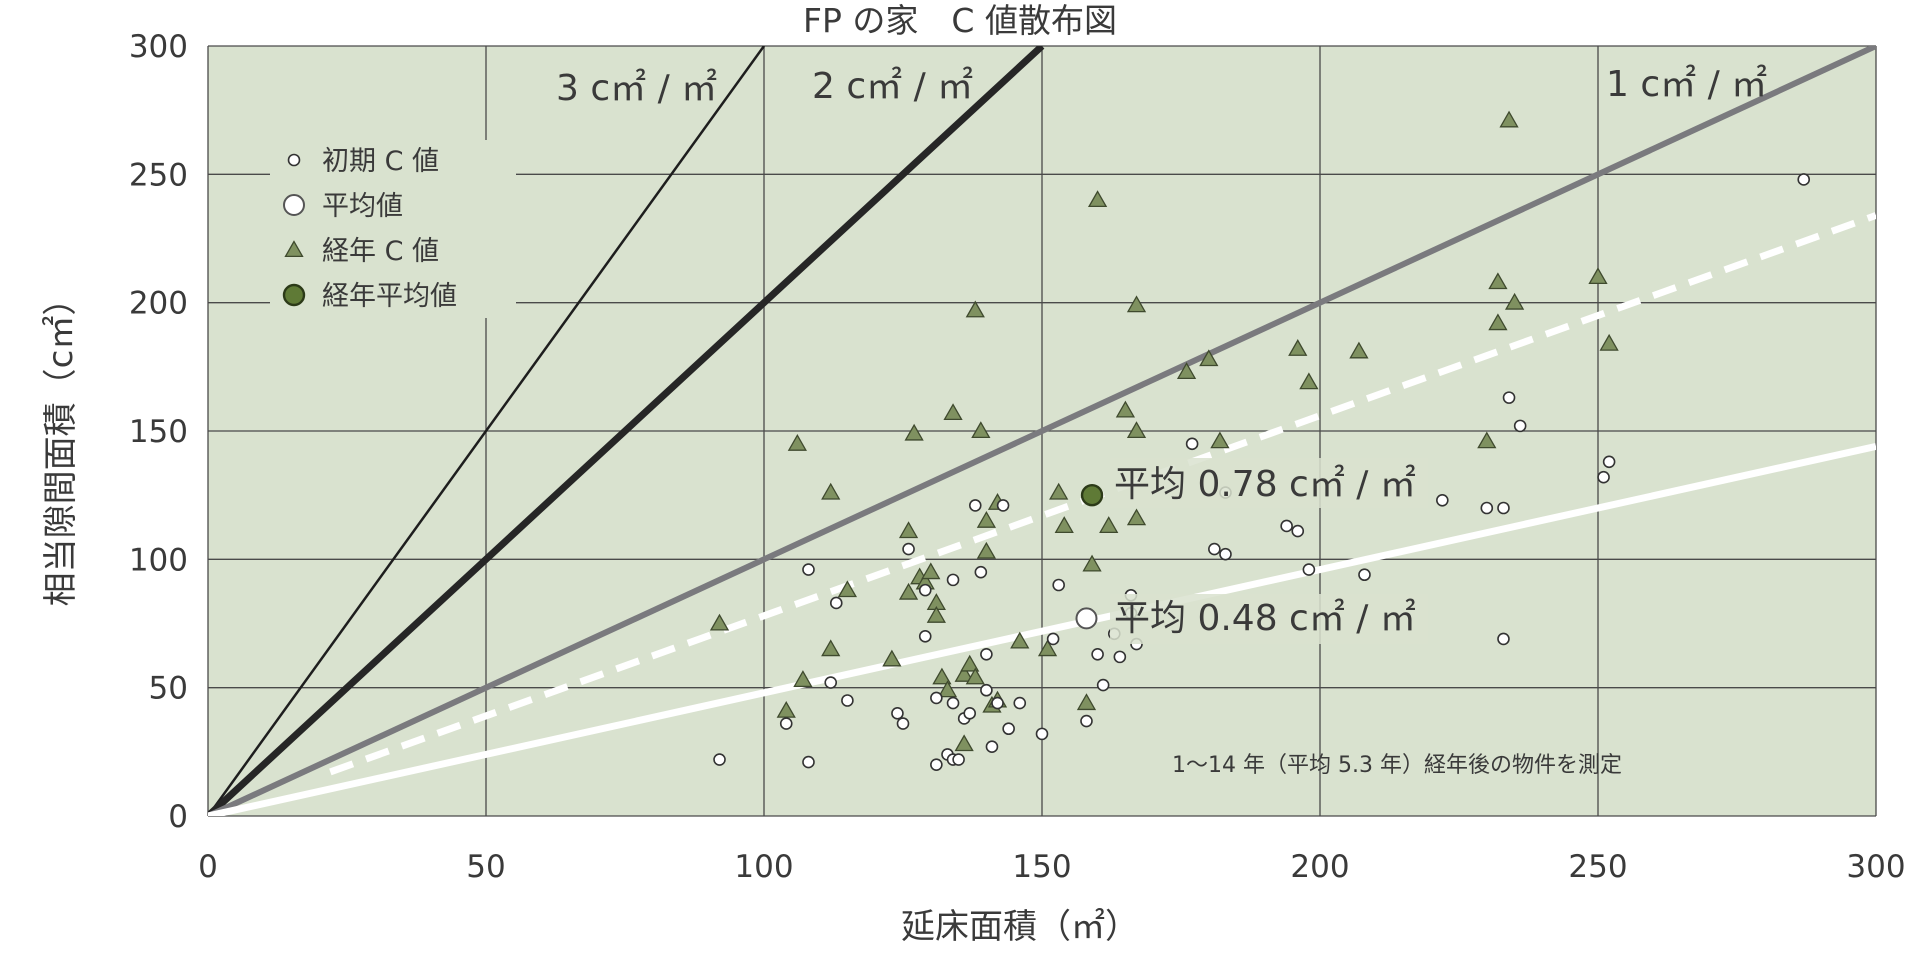 This screenshot has width=1920, height=958. Describe the element at coordinates (389, 296) in the screenshot. I see `legend-label: 経年平均値` at that location.